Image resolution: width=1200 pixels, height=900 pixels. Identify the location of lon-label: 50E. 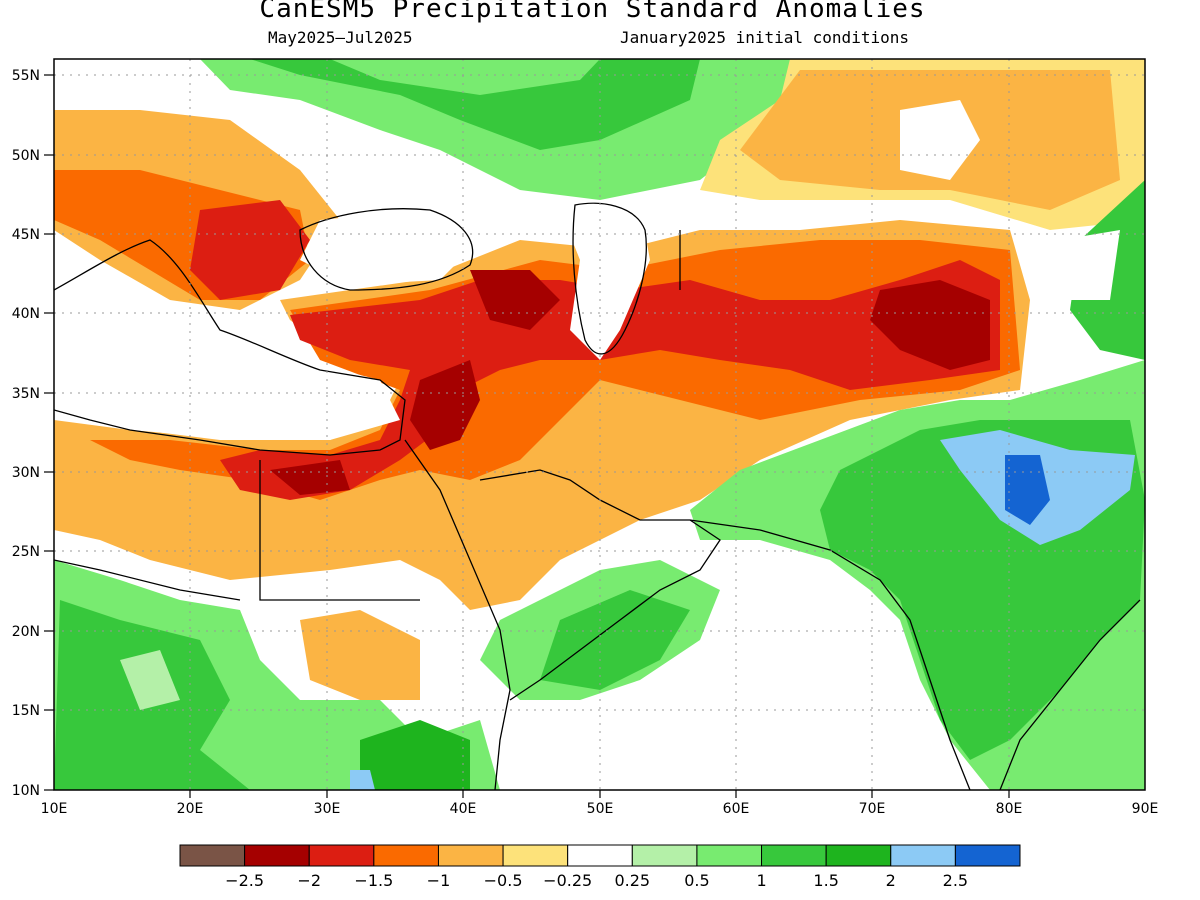
(600, 809).